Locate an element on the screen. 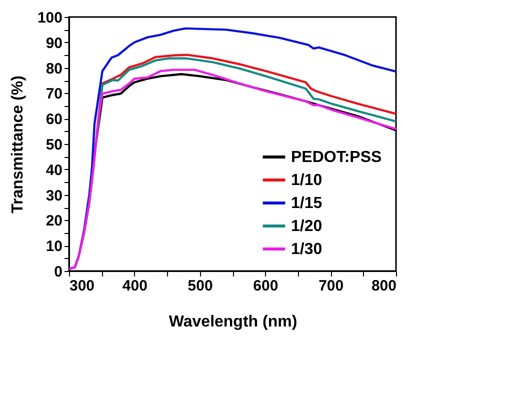  legend-label: 1/30 is located at coordinates (306, 249).